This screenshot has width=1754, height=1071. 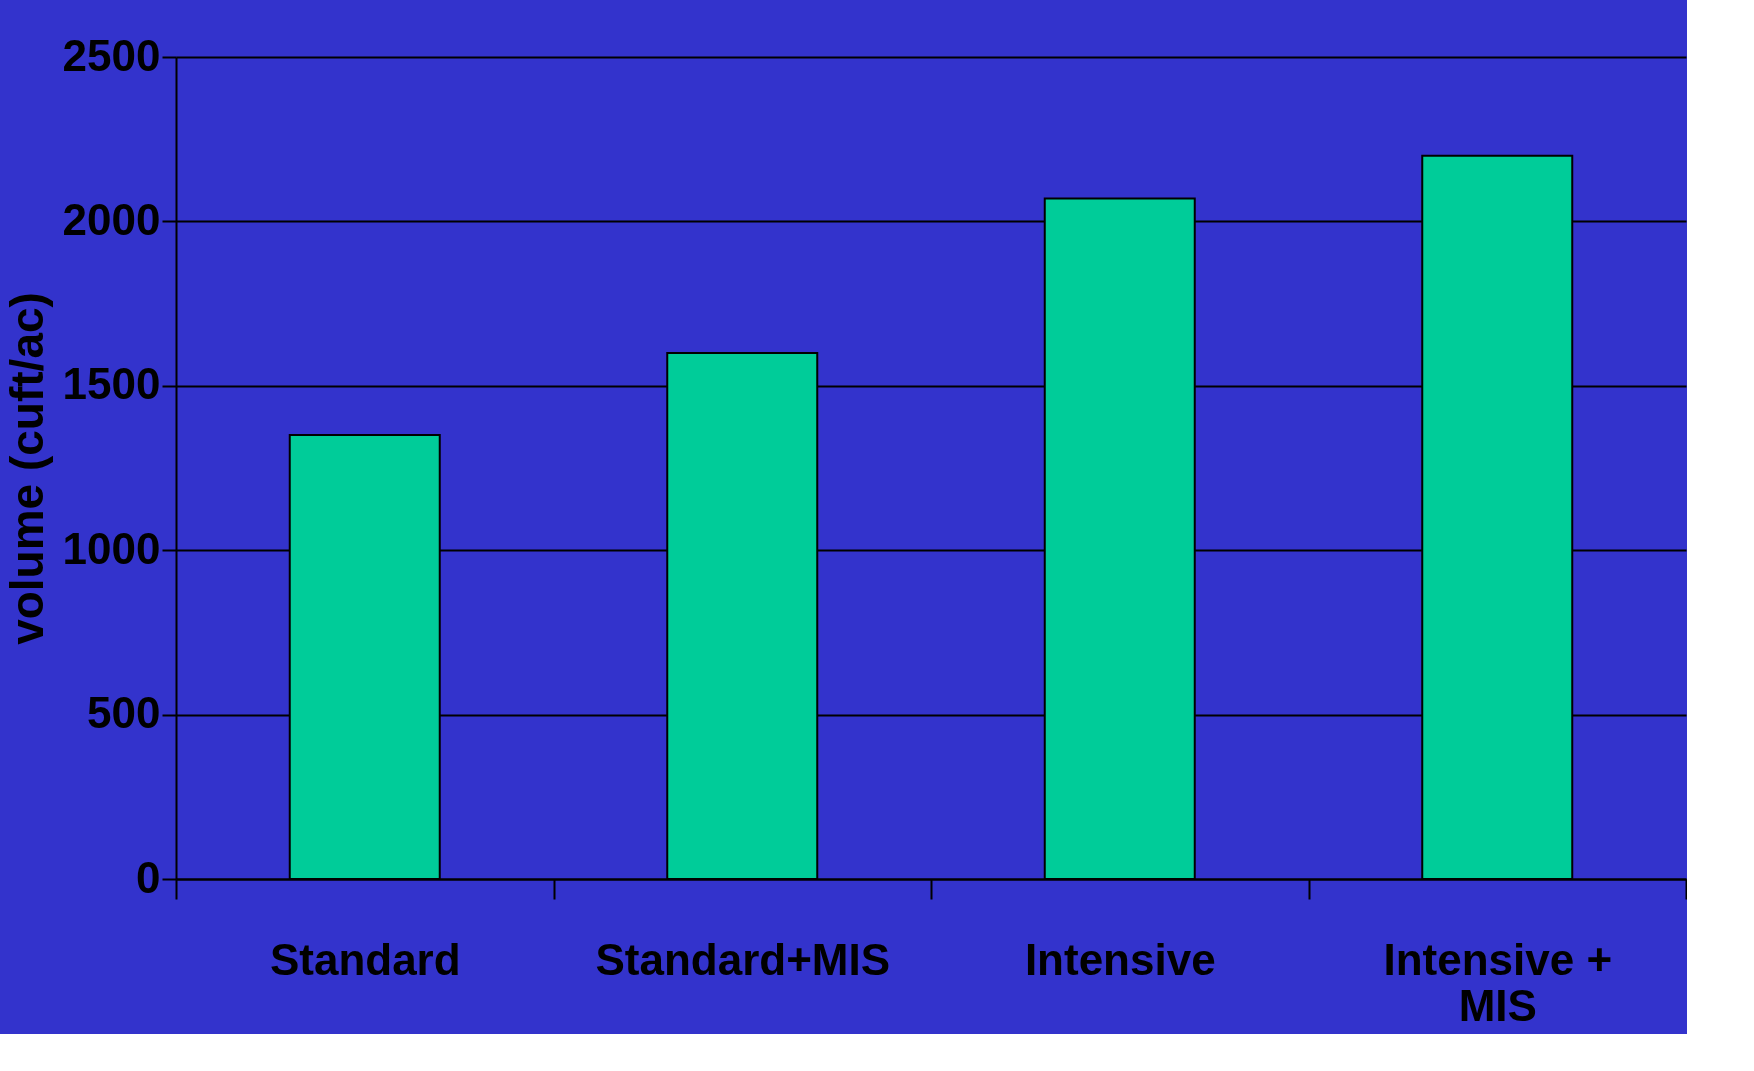 I want to click on y-tick-label: 500, so click(x=124, y=713).